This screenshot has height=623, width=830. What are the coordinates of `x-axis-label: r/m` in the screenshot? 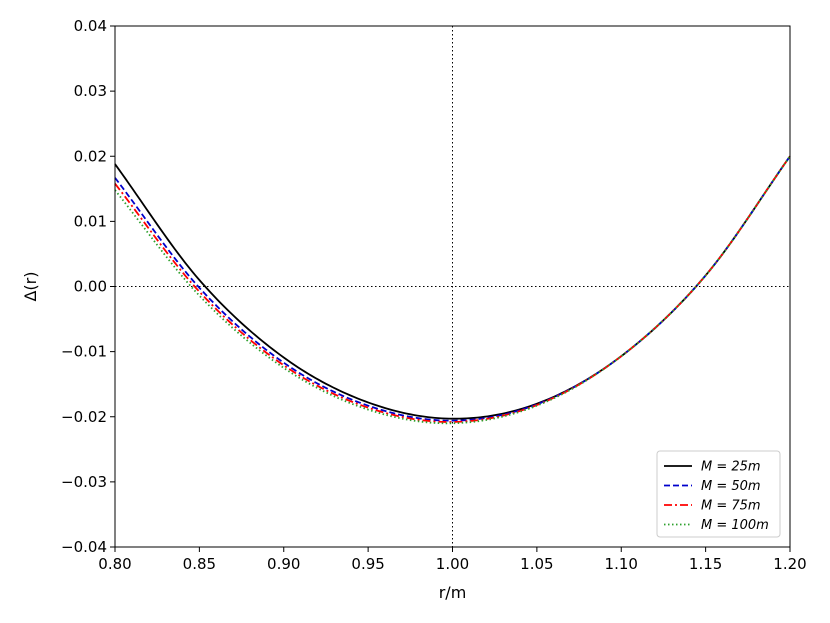 It's located at (453, 592).